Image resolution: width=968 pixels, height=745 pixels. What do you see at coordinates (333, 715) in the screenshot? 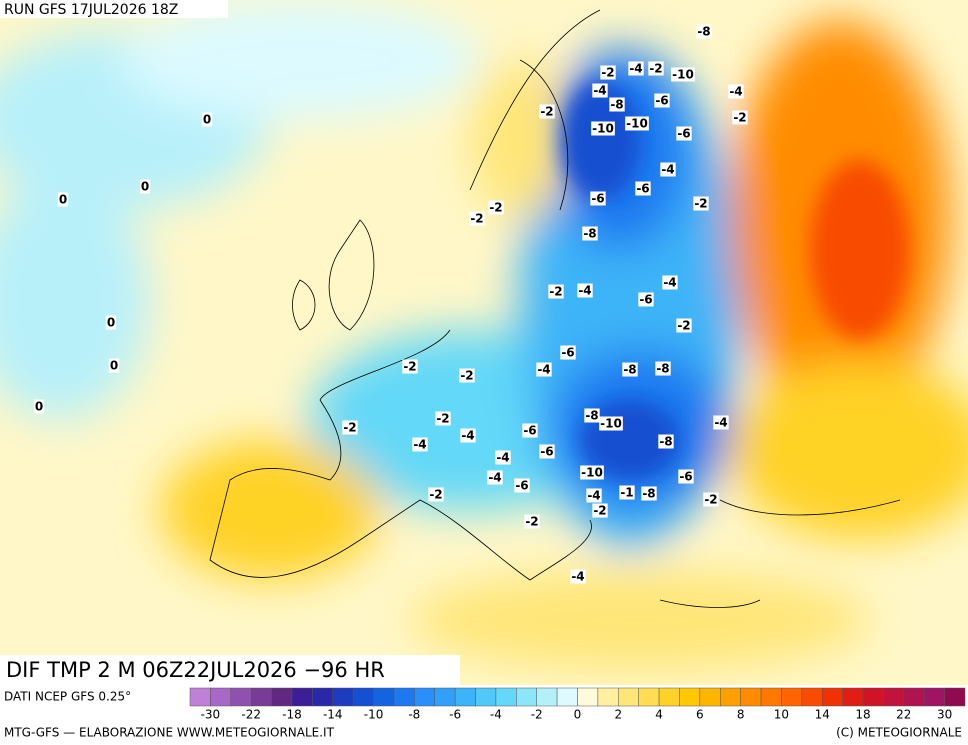
I see `colorbar-label: -14` at bounding box center [333, 715].